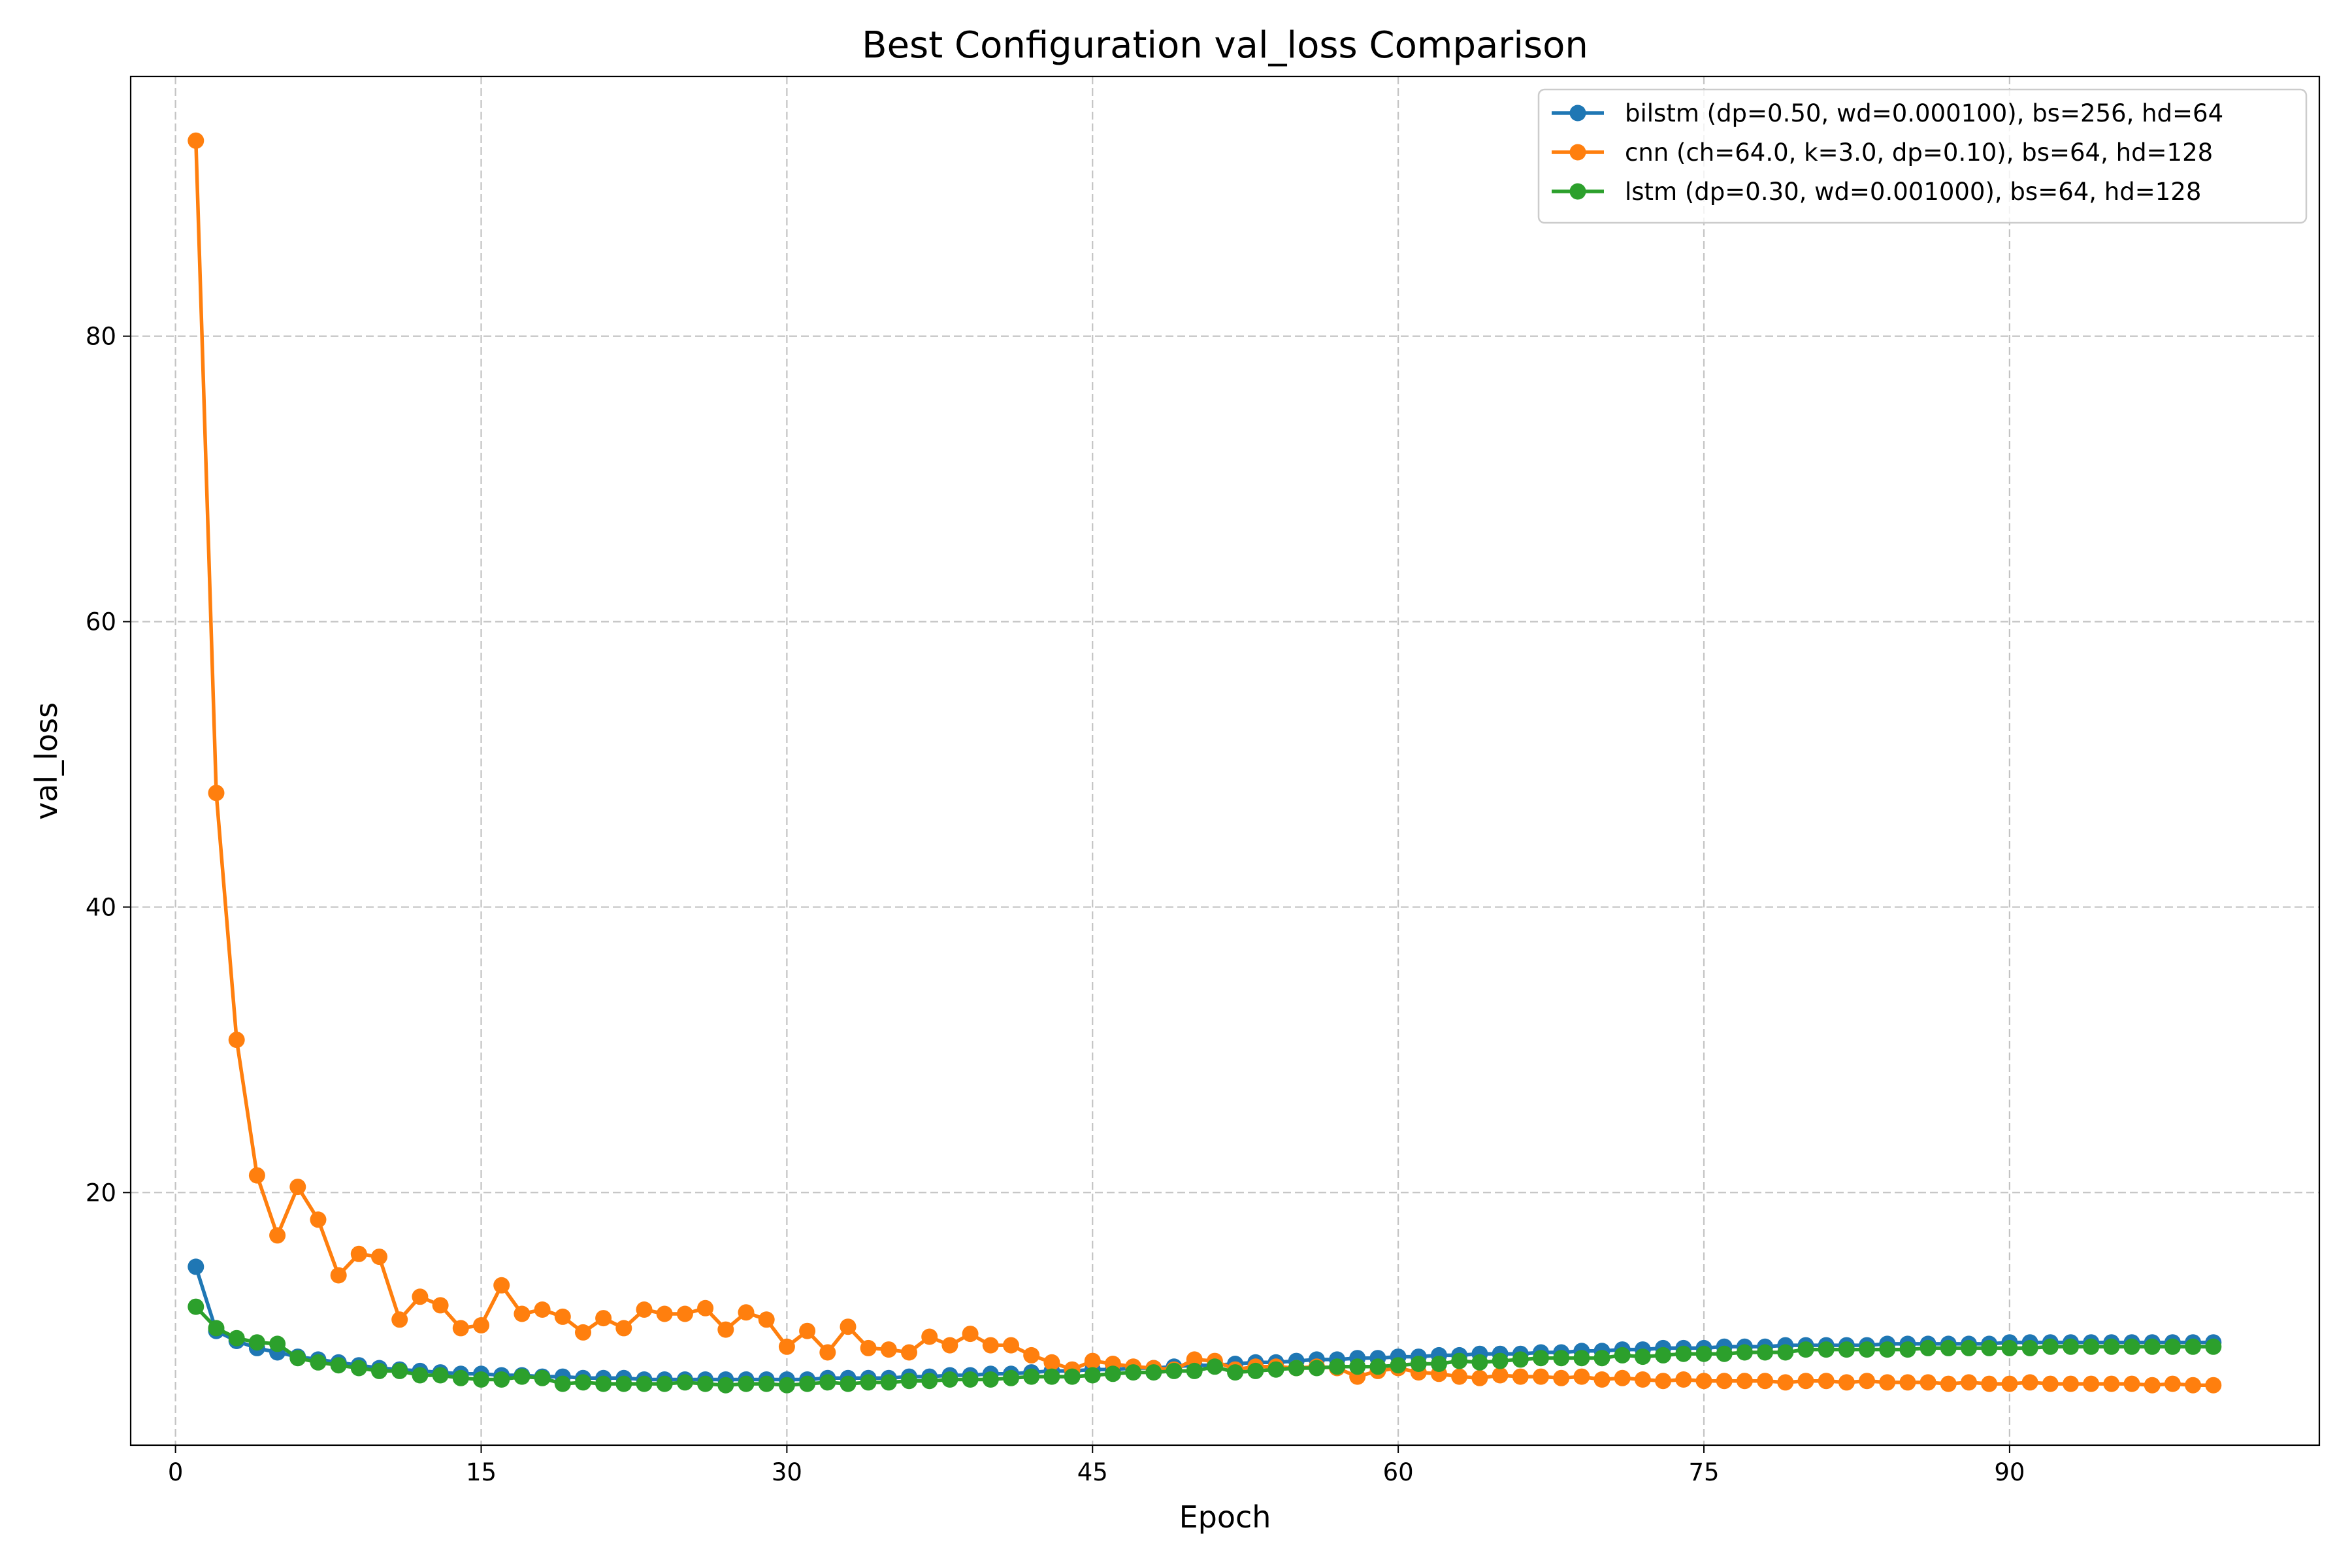 The image size is (2352, 1568). What do you see at coordinates (101, 622) in the screenshot?
I see `y-tick-label: 60` at bounding box center [101, 622].